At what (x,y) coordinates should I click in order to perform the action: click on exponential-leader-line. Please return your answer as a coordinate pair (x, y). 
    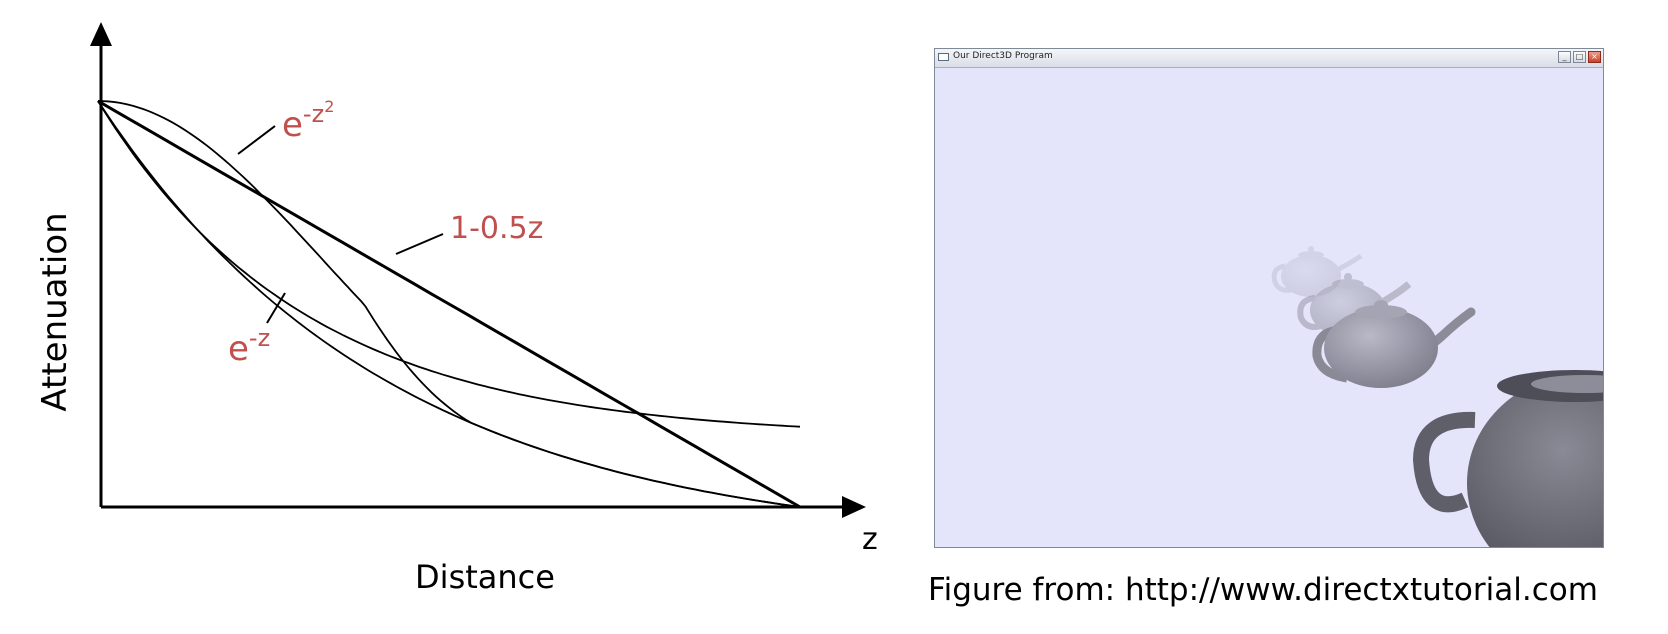
    Looking at the image, I should click on (276, 308).